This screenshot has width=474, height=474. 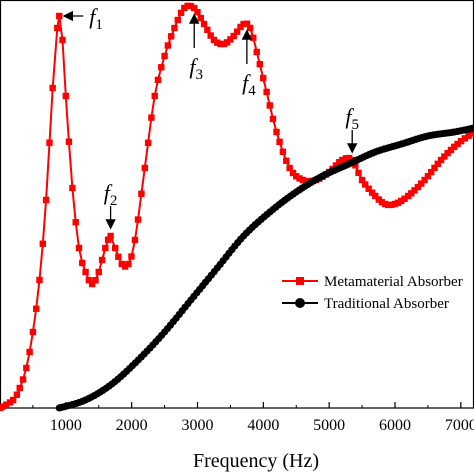 I want to click on peak-label-f5: f5, so click(x=352, y=118).